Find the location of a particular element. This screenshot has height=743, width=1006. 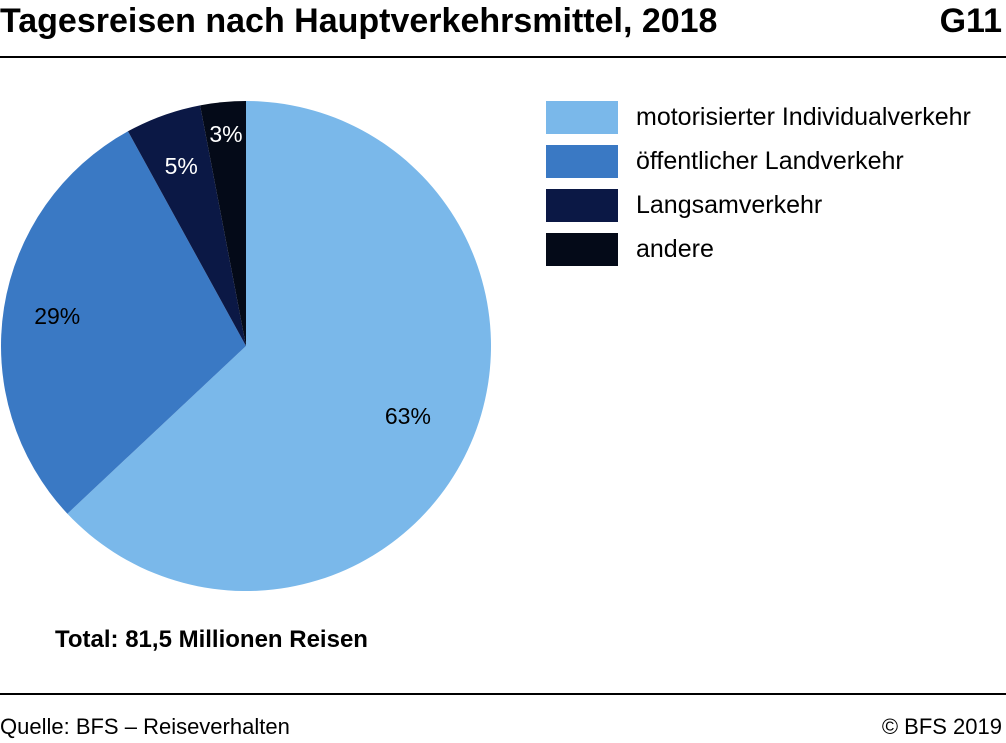

legend-label: Langsamverkehr is located at coordinates (729, 204).